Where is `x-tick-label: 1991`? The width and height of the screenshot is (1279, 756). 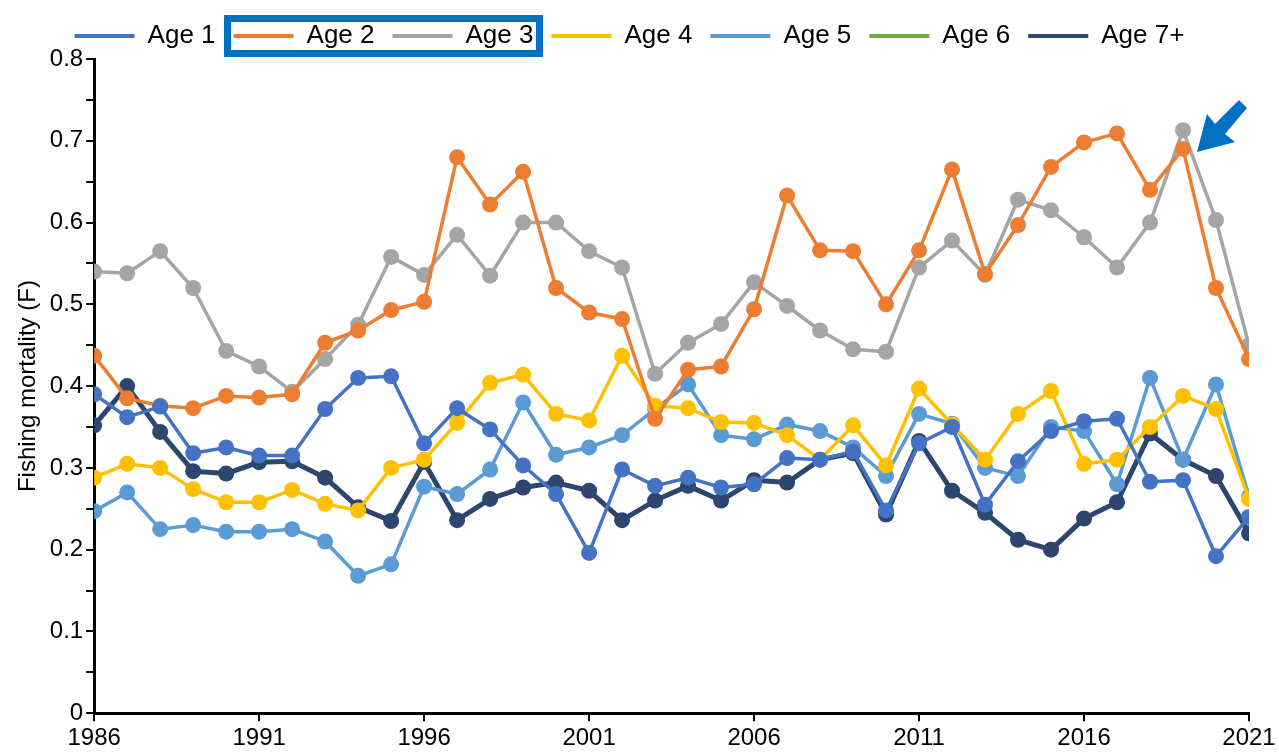 x-tick-label: 1991 is located at coordinates (259, 737).